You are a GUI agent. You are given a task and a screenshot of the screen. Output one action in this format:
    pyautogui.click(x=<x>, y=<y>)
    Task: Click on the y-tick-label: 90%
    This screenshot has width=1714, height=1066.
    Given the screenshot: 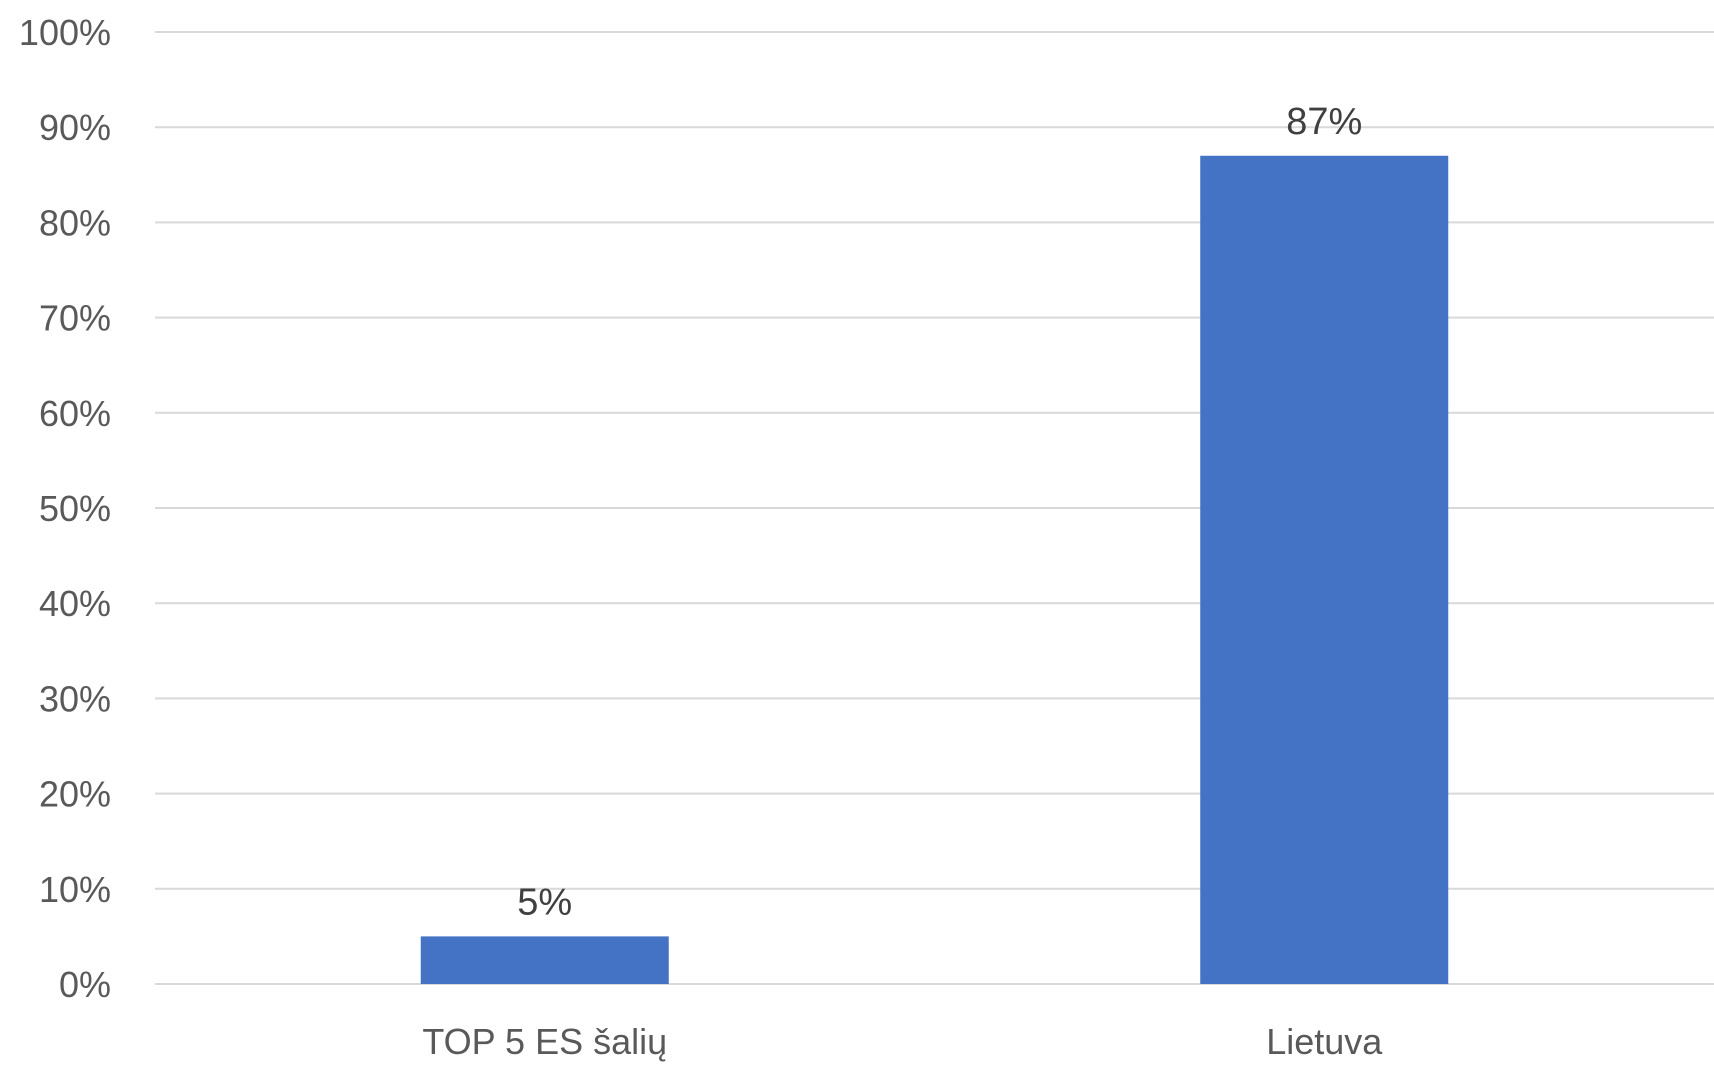 What is the action you would take?
    pyautogui.click(x=75, y=127)
    